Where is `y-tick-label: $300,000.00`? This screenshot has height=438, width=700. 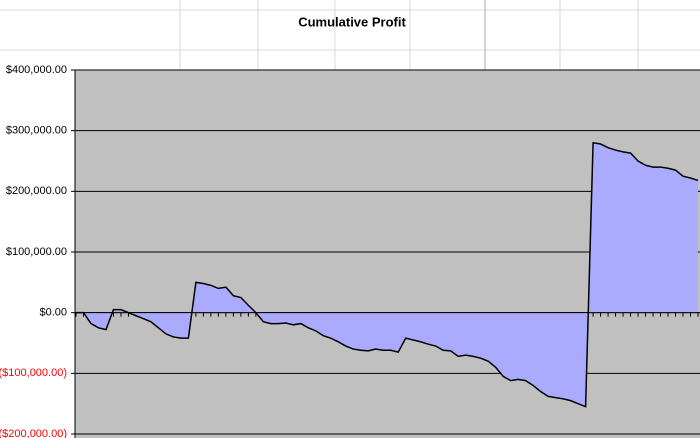
y-tick-label: $300,000.00 is located at coordinates (36, 131).